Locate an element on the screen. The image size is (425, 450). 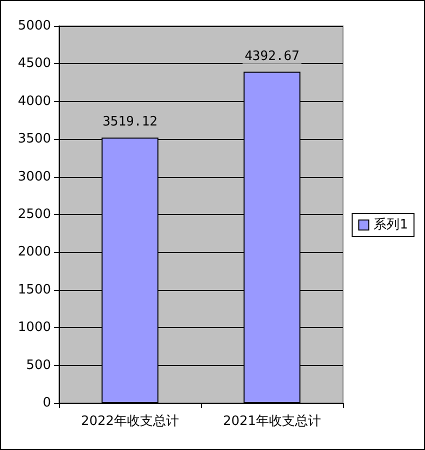
y-tick-label: 2500 is located at coordinates (34, 214).